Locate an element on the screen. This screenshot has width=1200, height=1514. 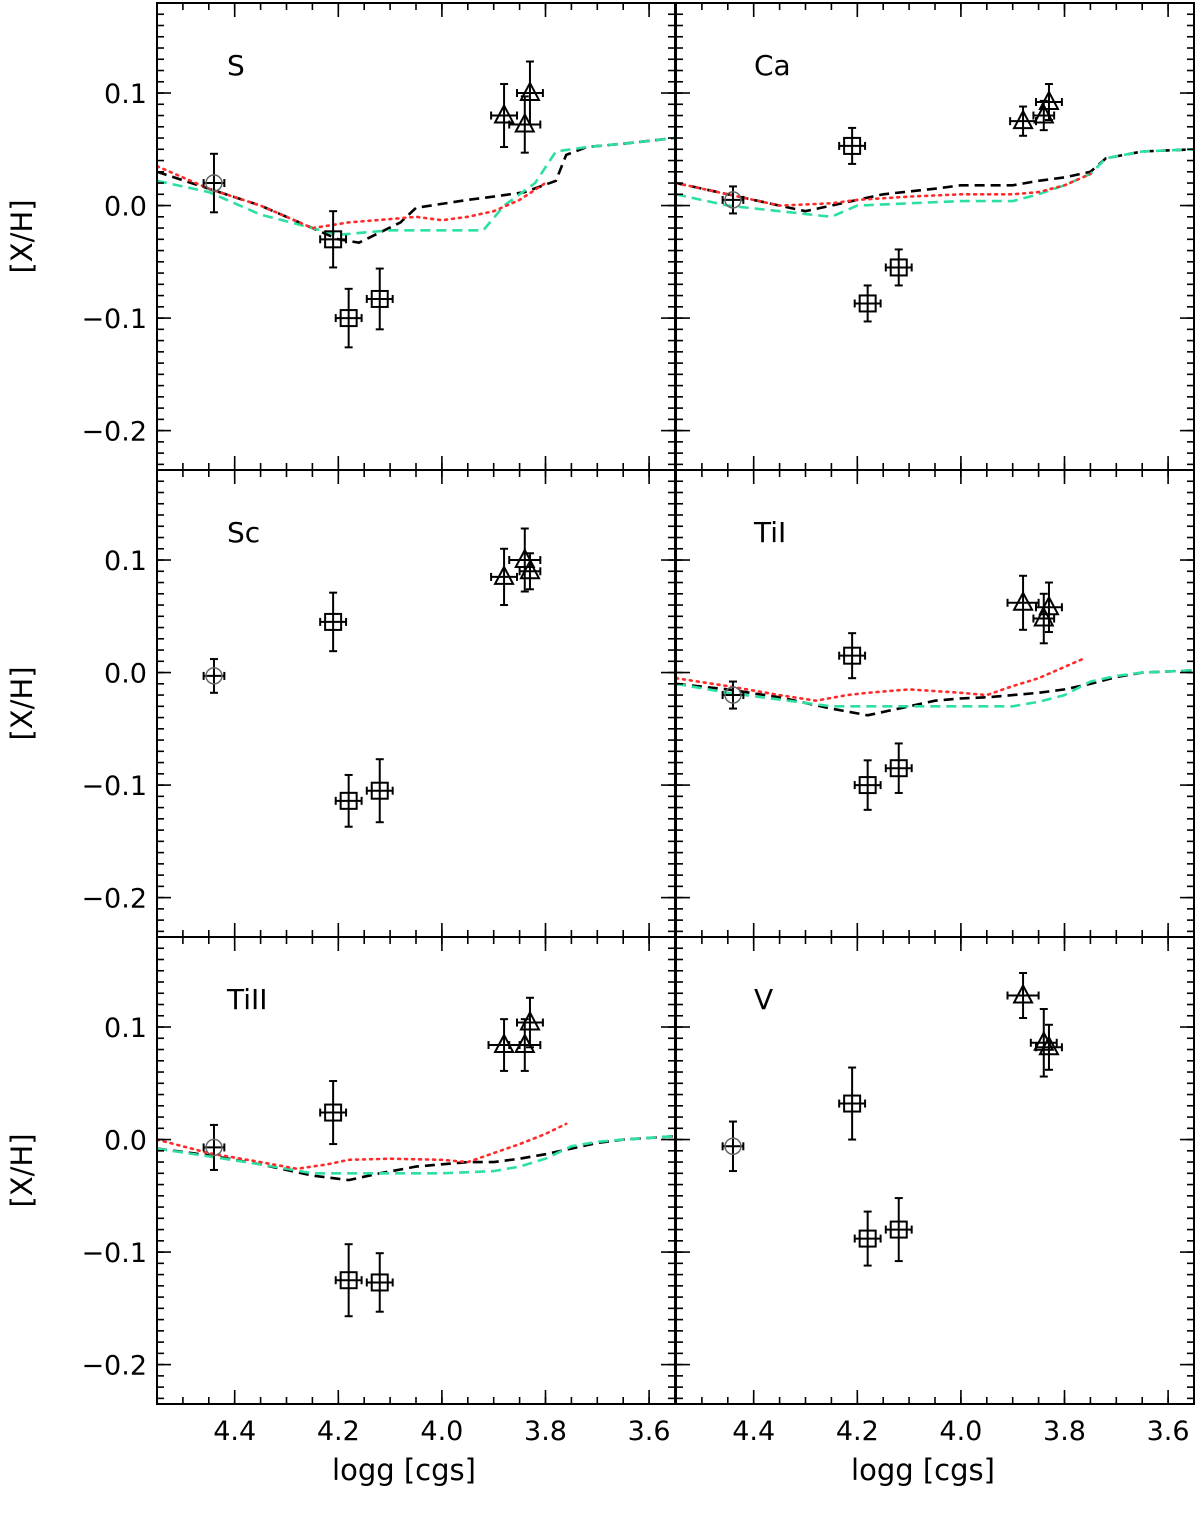
panel-label: Sc is located at coordinates (243, 532).